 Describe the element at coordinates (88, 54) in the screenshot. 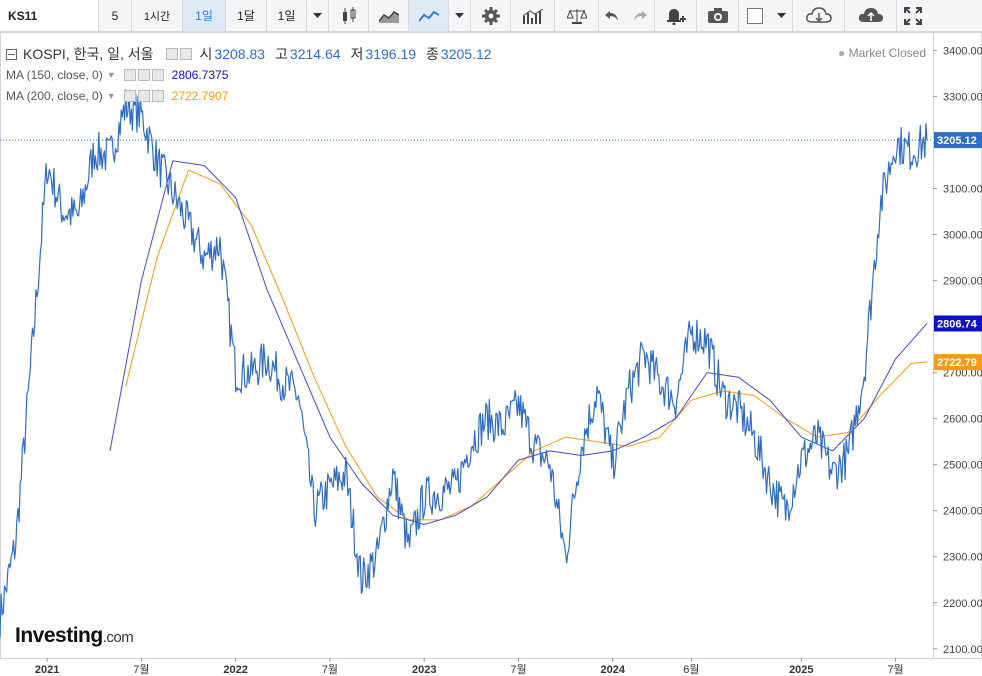

I see `legend-title: KOSPI, 한국, 일, 서울` at that location.